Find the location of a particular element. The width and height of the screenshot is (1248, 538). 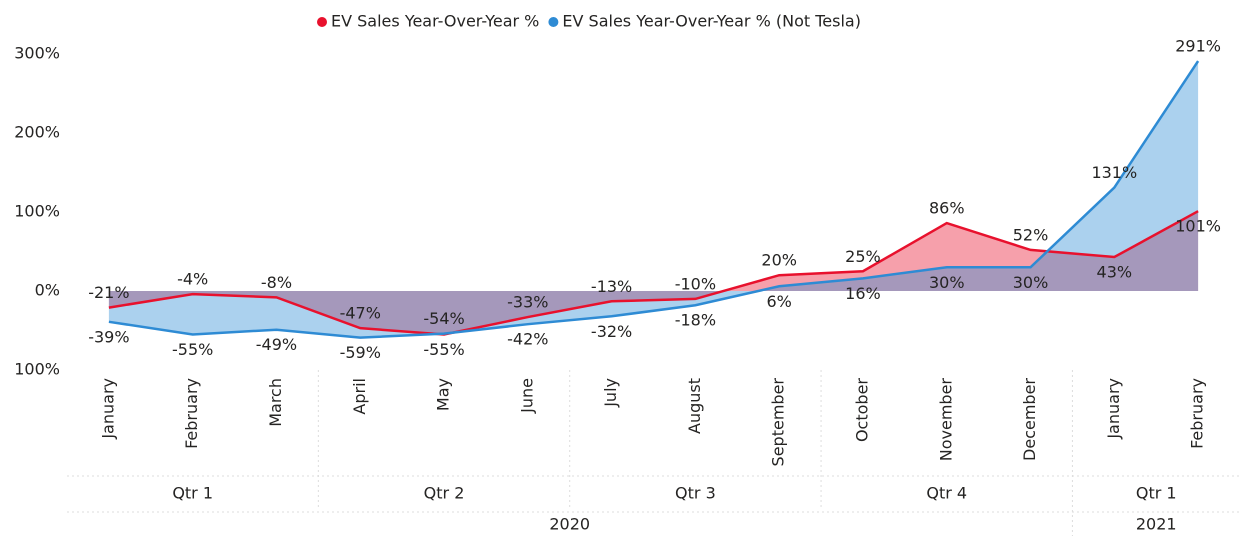

year-label: 2021 is located at coordinates (1156, 524).